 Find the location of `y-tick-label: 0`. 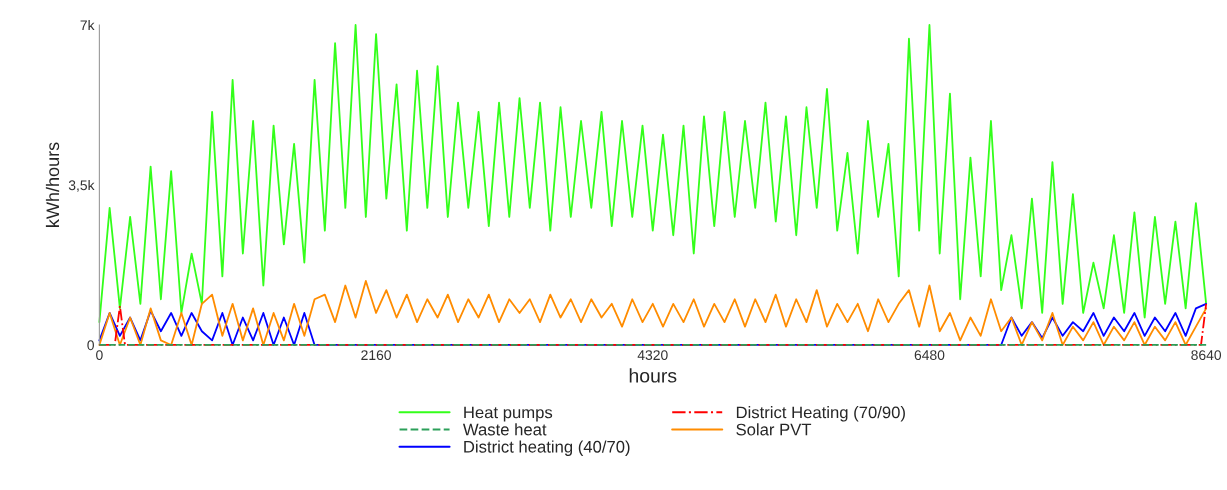

y-tick-label: 0 is located at coordinates (90, 345).